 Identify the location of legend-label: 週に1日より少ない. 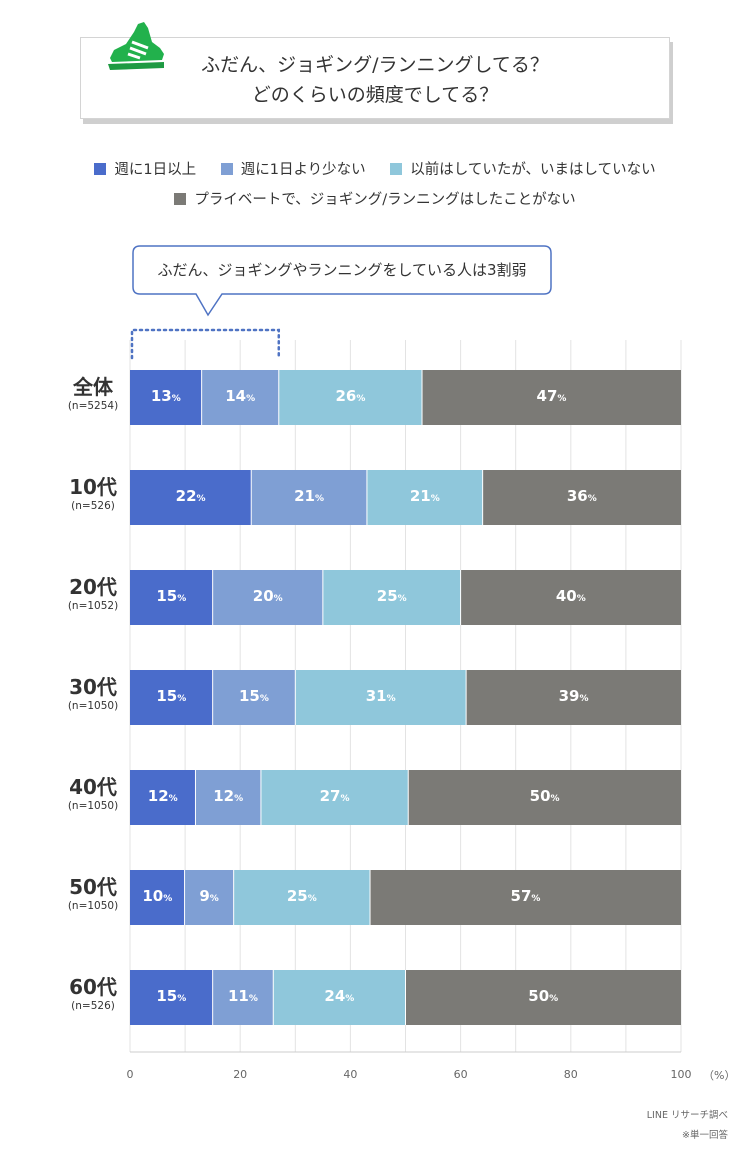
(303, 170).